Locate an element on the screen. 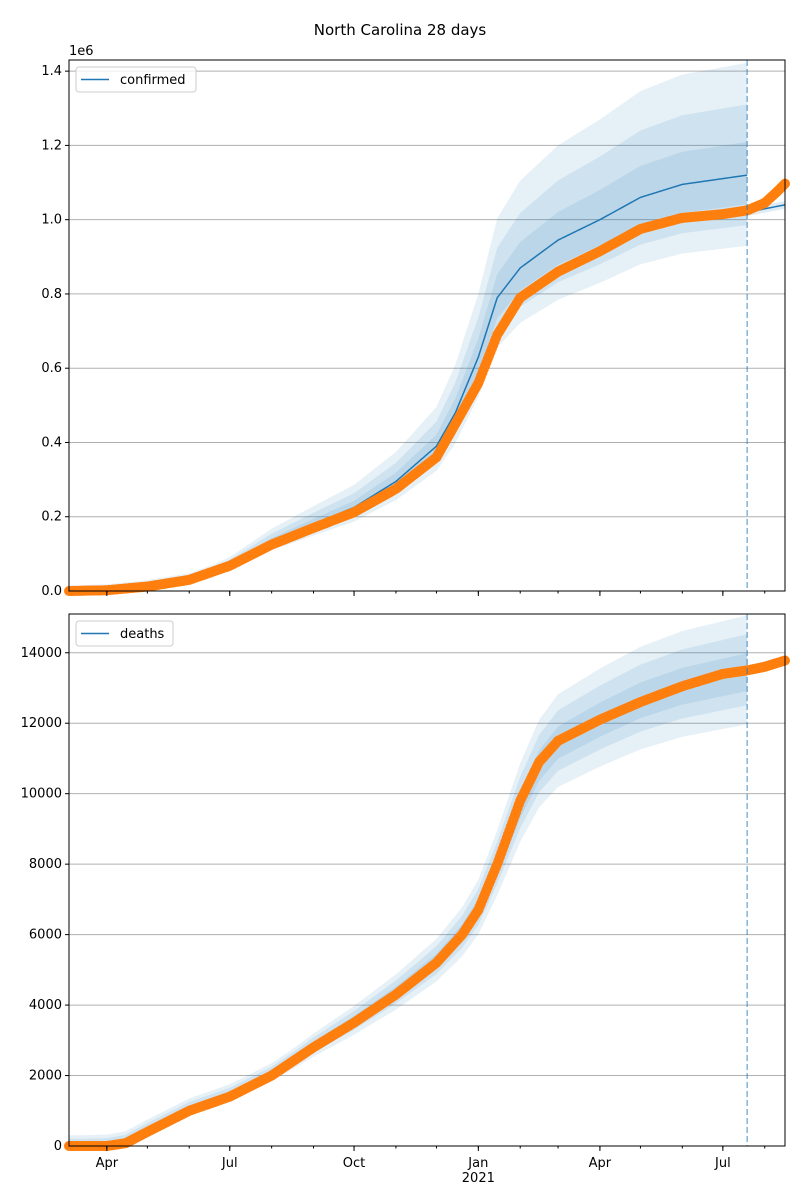 This screenshot has width=800, height=1200. y-tick-label: 14000 is located at coordinates (41, 653).